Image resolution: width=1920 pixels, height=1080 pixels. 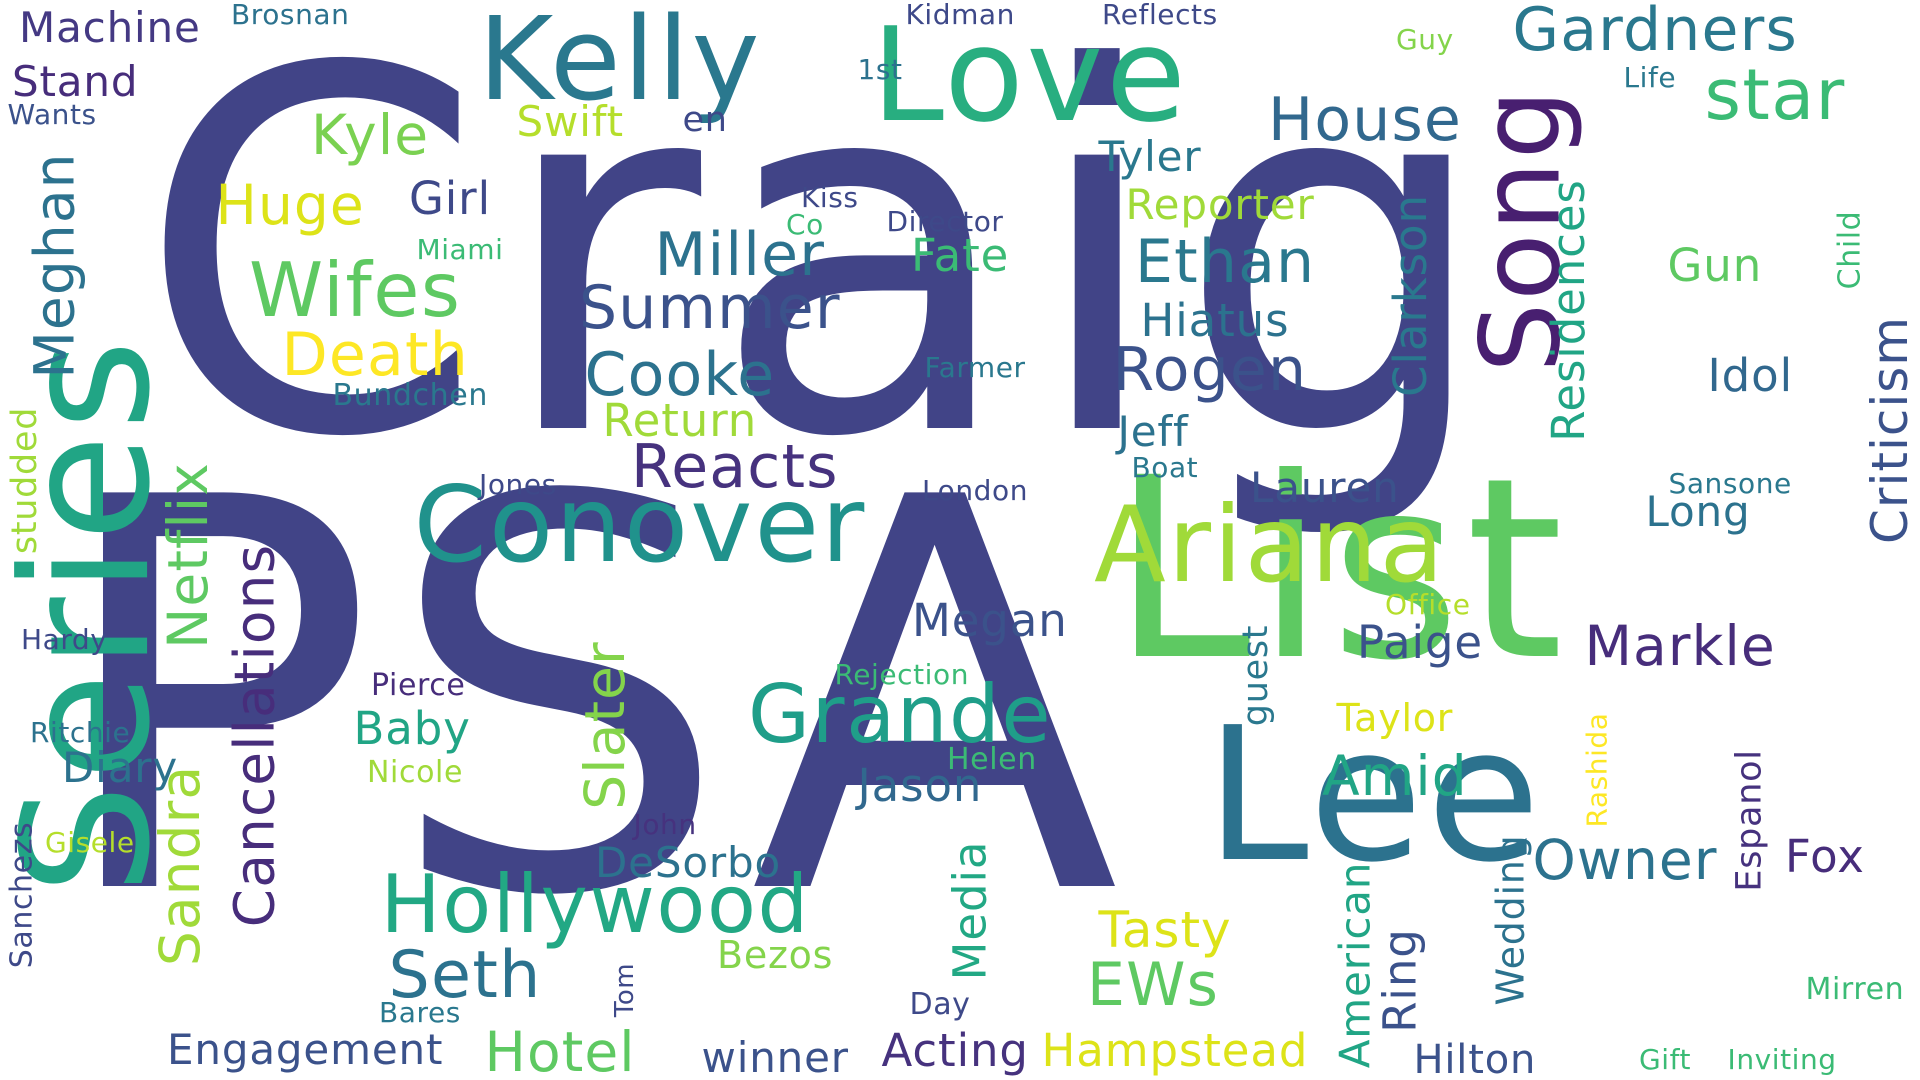 I want to click on word-miller: Miller, so click(x=740, y=255).